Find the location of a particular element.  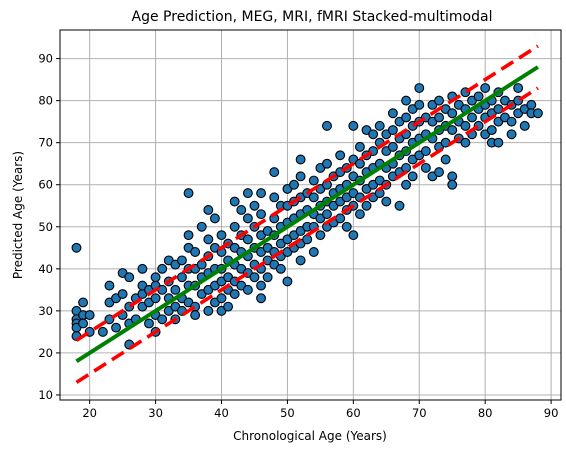

y-tick-label: 30 is located at coordinates (45, 311).